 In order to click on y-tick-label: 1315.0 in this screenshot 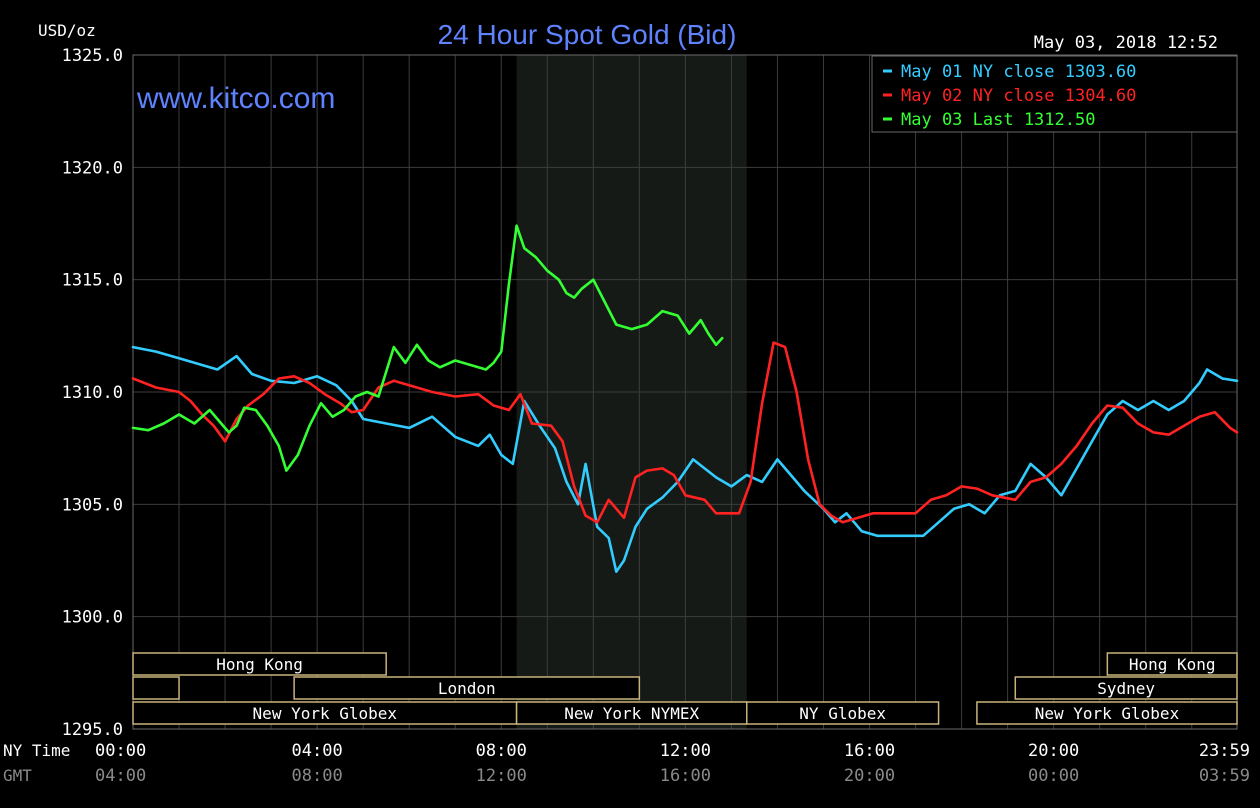, I will do `click(92, 281)`.